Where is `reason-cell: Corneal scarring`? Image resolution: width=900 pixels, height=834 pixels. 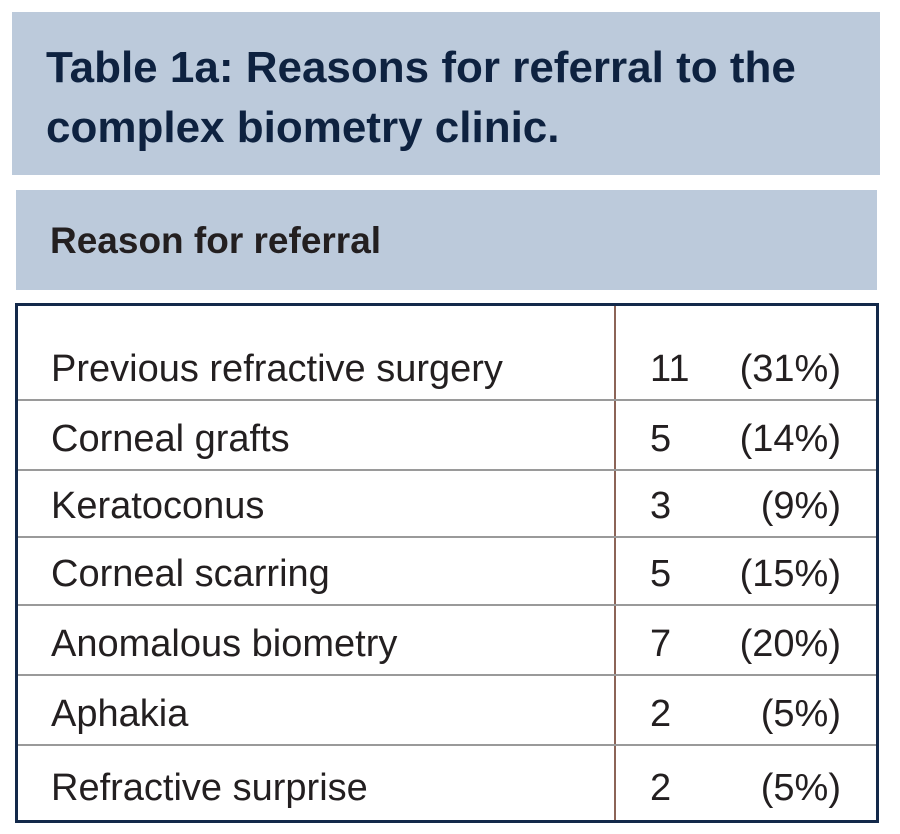 reason-cell: Corneal scarring is located at coordinates (190, 574).